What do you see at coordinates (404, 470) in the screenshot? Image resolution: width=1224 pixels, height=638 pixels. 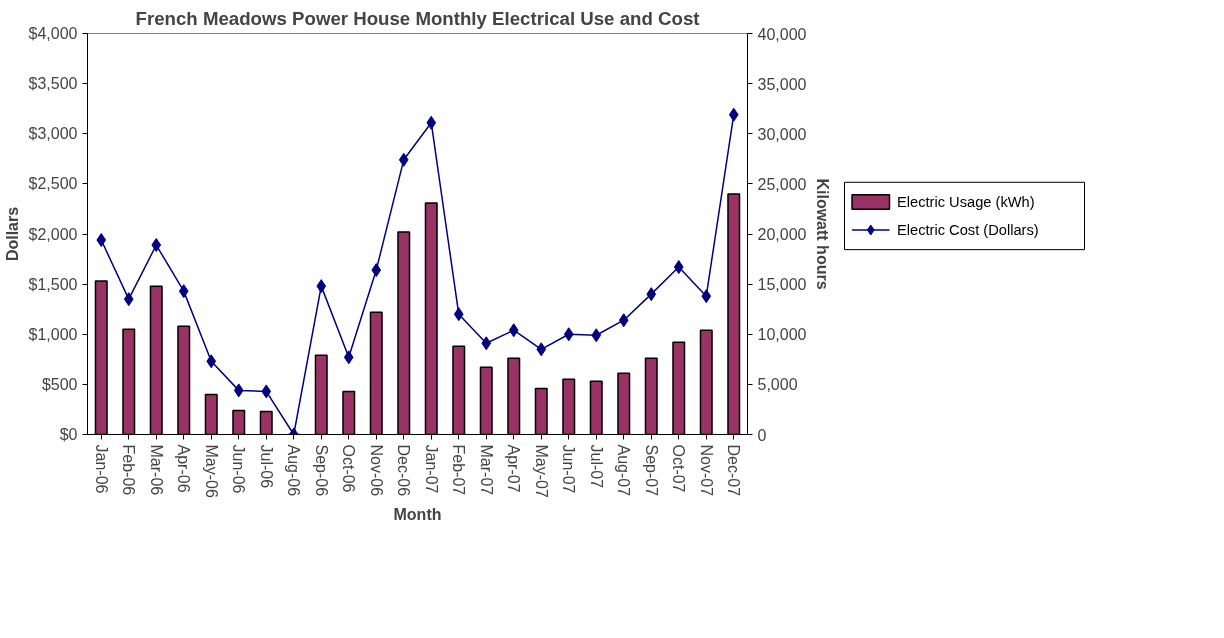 I see `x-tick-label: Dec-06` at bounding box center [404, 470].